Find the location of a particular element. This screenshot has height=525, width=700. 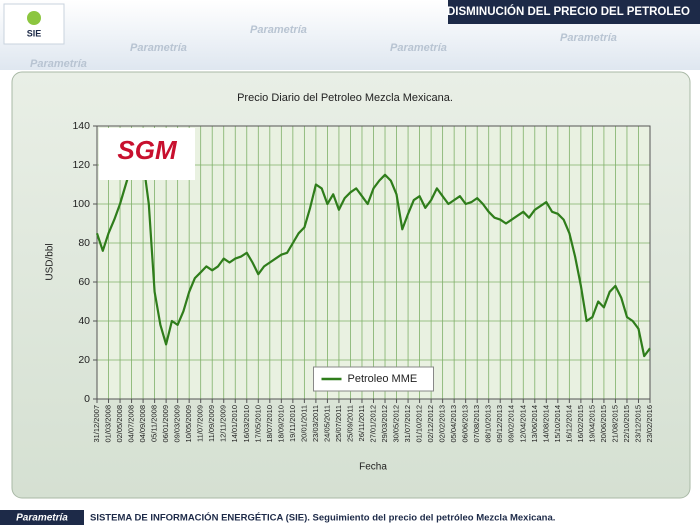

logo-text: SIE is located at coordinates (34, 33).